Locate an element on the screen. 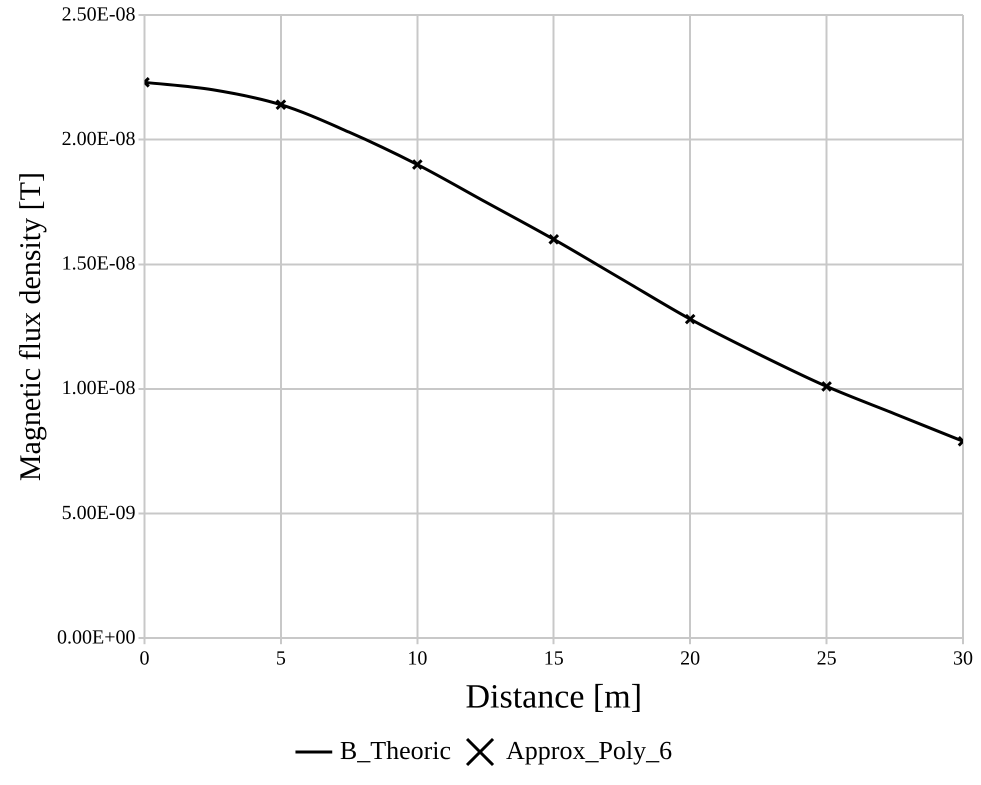 Image resolution: width=981 pixels, height=785 pixels. x-tick-label: 30 is located at coordinates (963, 658).